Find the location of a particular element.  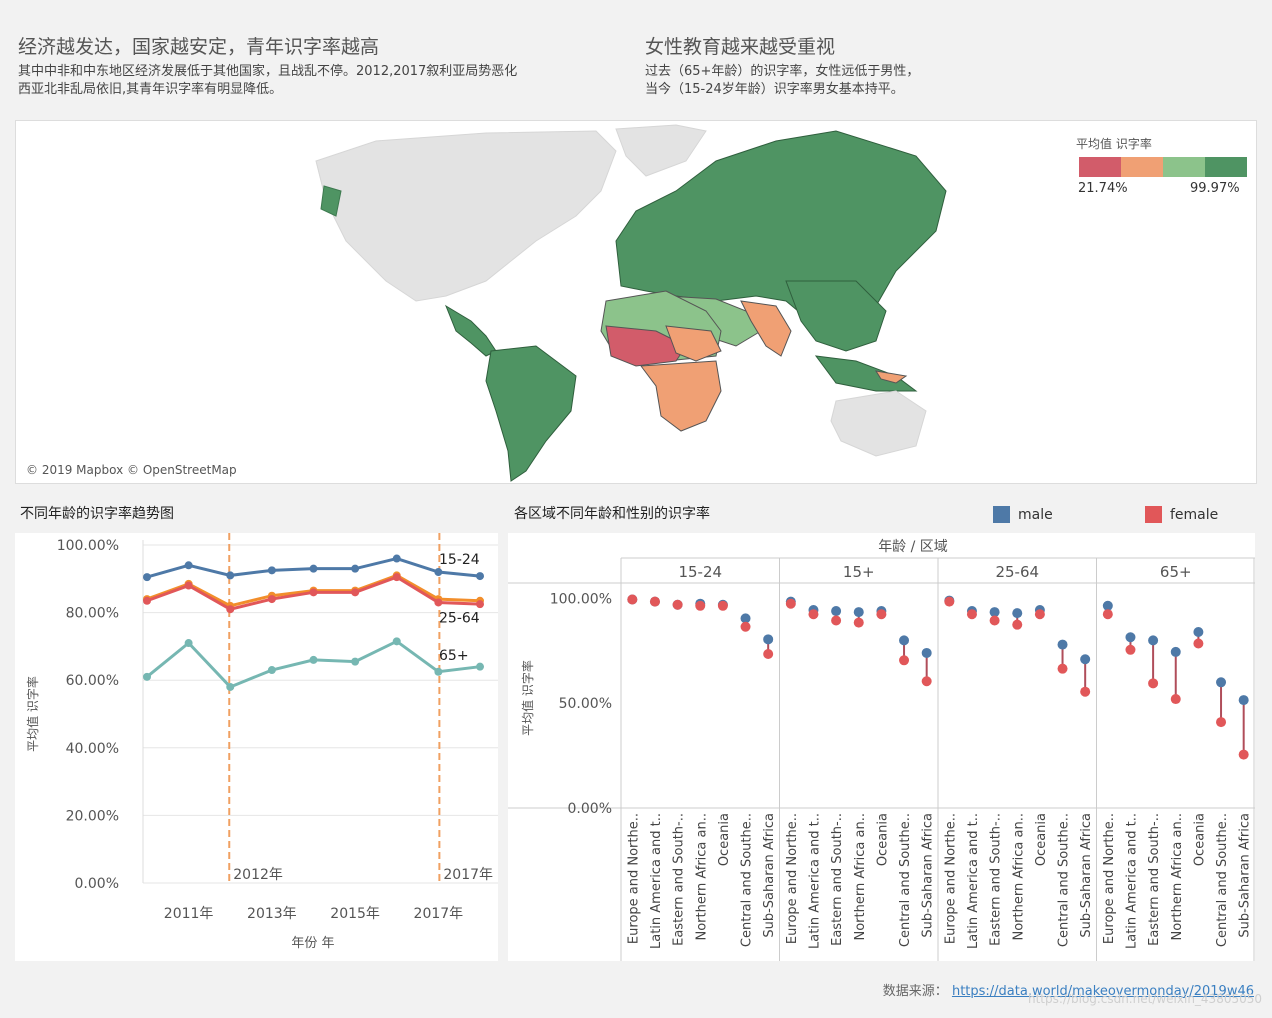

x-tick-label: 2011年 is located at coordinates (189, 914).